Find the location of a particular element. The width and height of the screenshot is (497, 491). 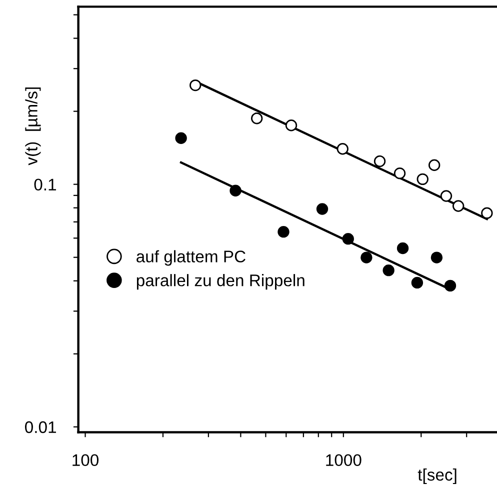

x-tick-label: 100 is located at coordinates (85, 460).